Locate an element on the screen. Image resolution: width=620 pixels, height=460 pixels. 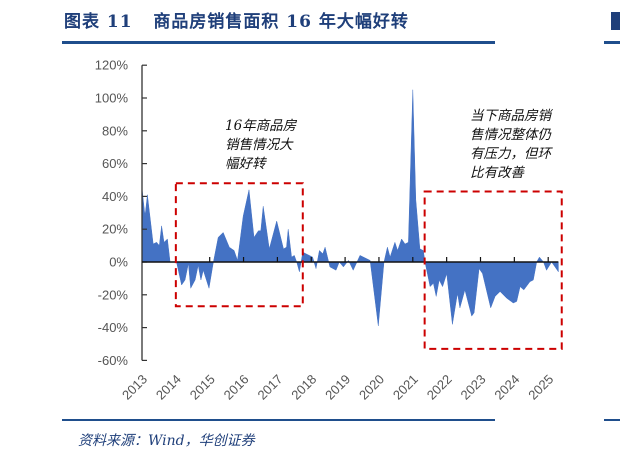
title-rule is located at coordinates (278, 42).